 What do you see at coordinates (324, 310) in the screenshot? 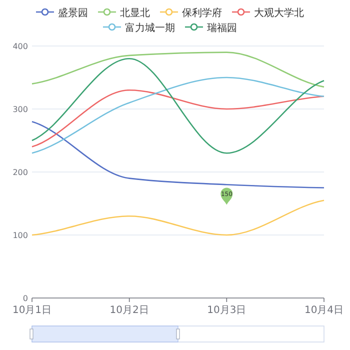
I see `x-tick-label: 10月4日` at bounding box center [324, 310].